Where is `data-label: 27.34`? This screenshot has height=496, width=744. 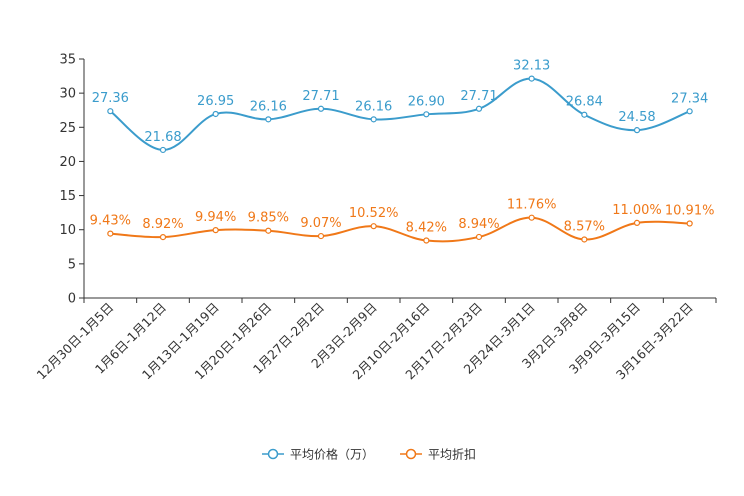 data-label: 27.34 is located at coordinates (689, 98).